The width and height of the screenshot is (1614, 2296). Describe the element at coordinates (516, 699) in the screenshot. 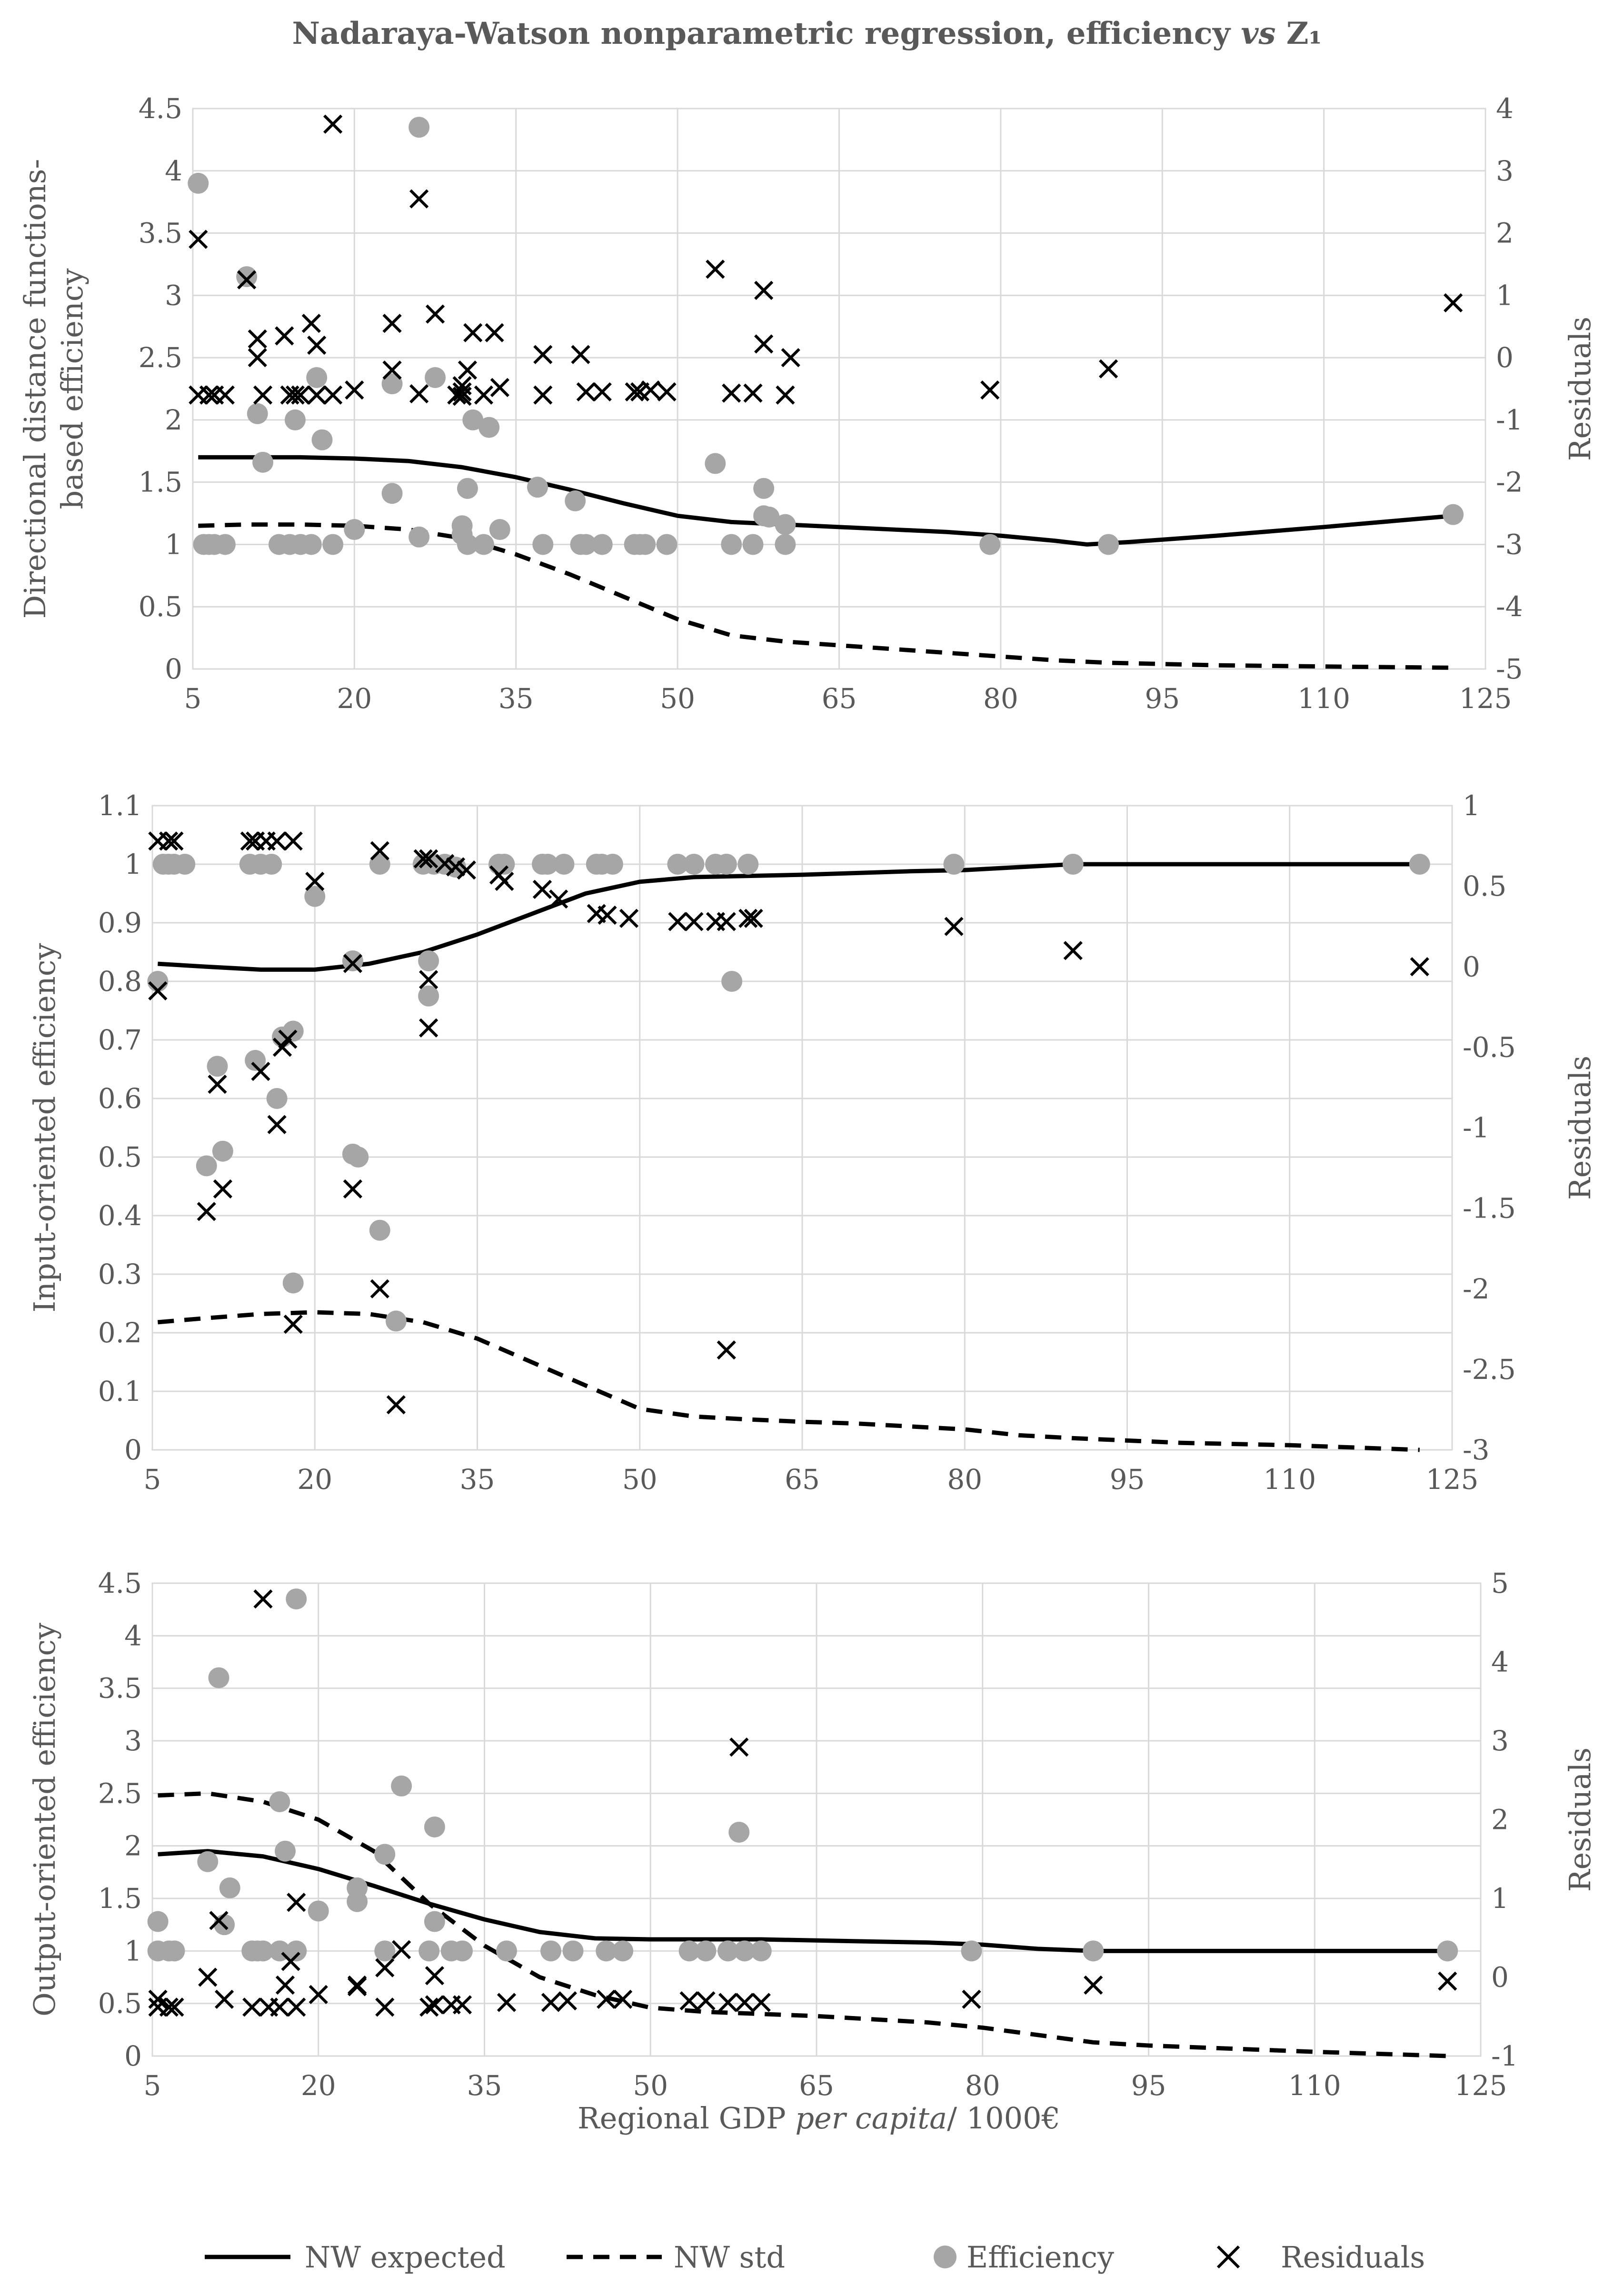

I see `x-tick-label: 35` at that location.